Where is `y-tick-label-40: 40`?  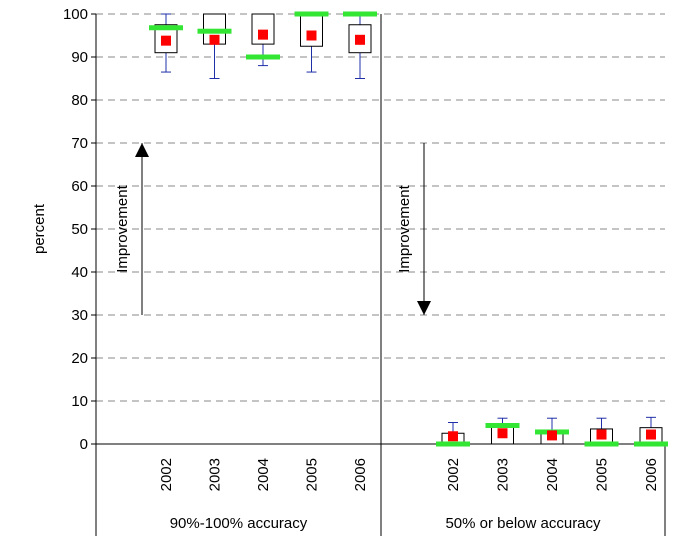
y-tick-label-40: 40 is located at coordinates (79, 272).